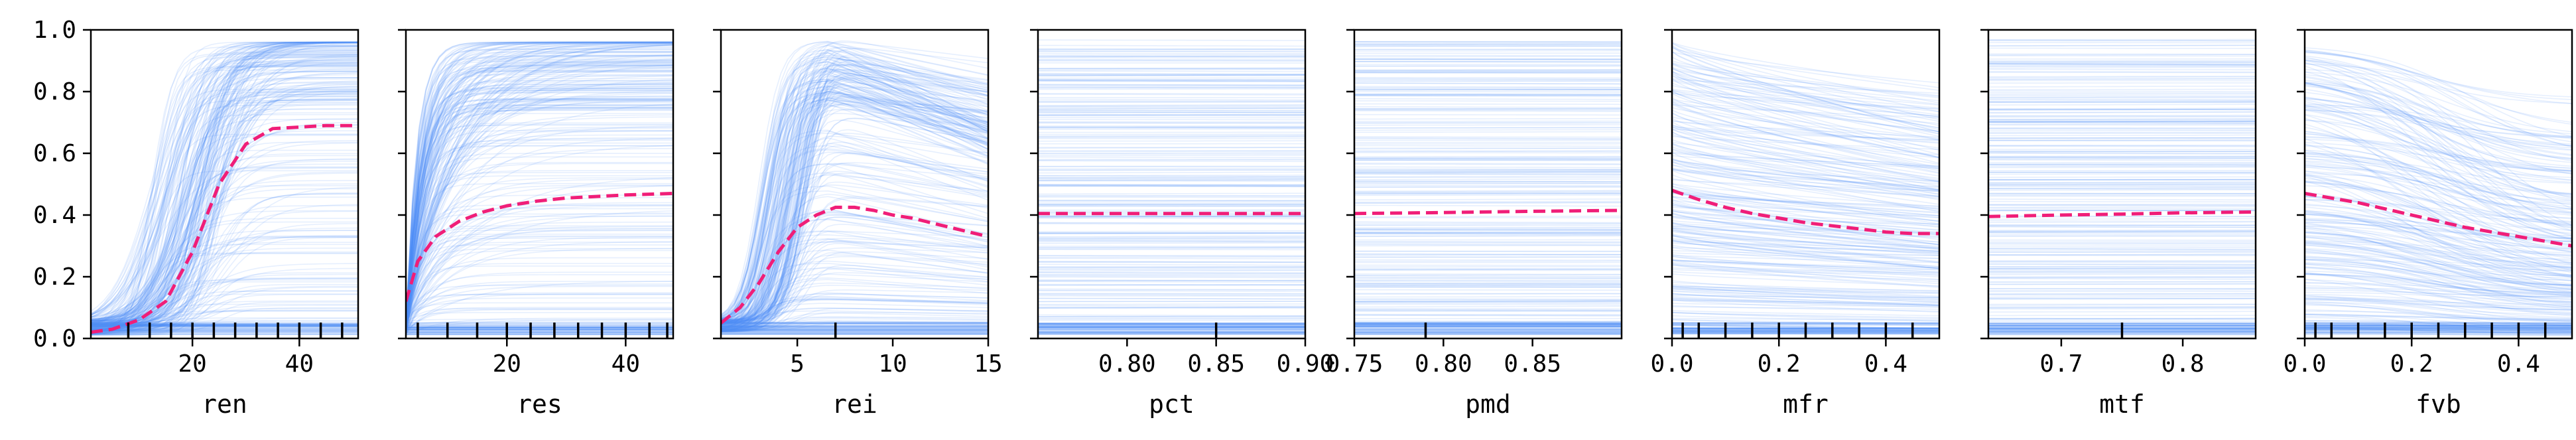 The width and height of the screenshot is (2576, 440). Describe the element at coordinates (1182, 224) in the screenshot. I see `ice-panel-pct: 0.80 0.85 0.90 pct` at that location.